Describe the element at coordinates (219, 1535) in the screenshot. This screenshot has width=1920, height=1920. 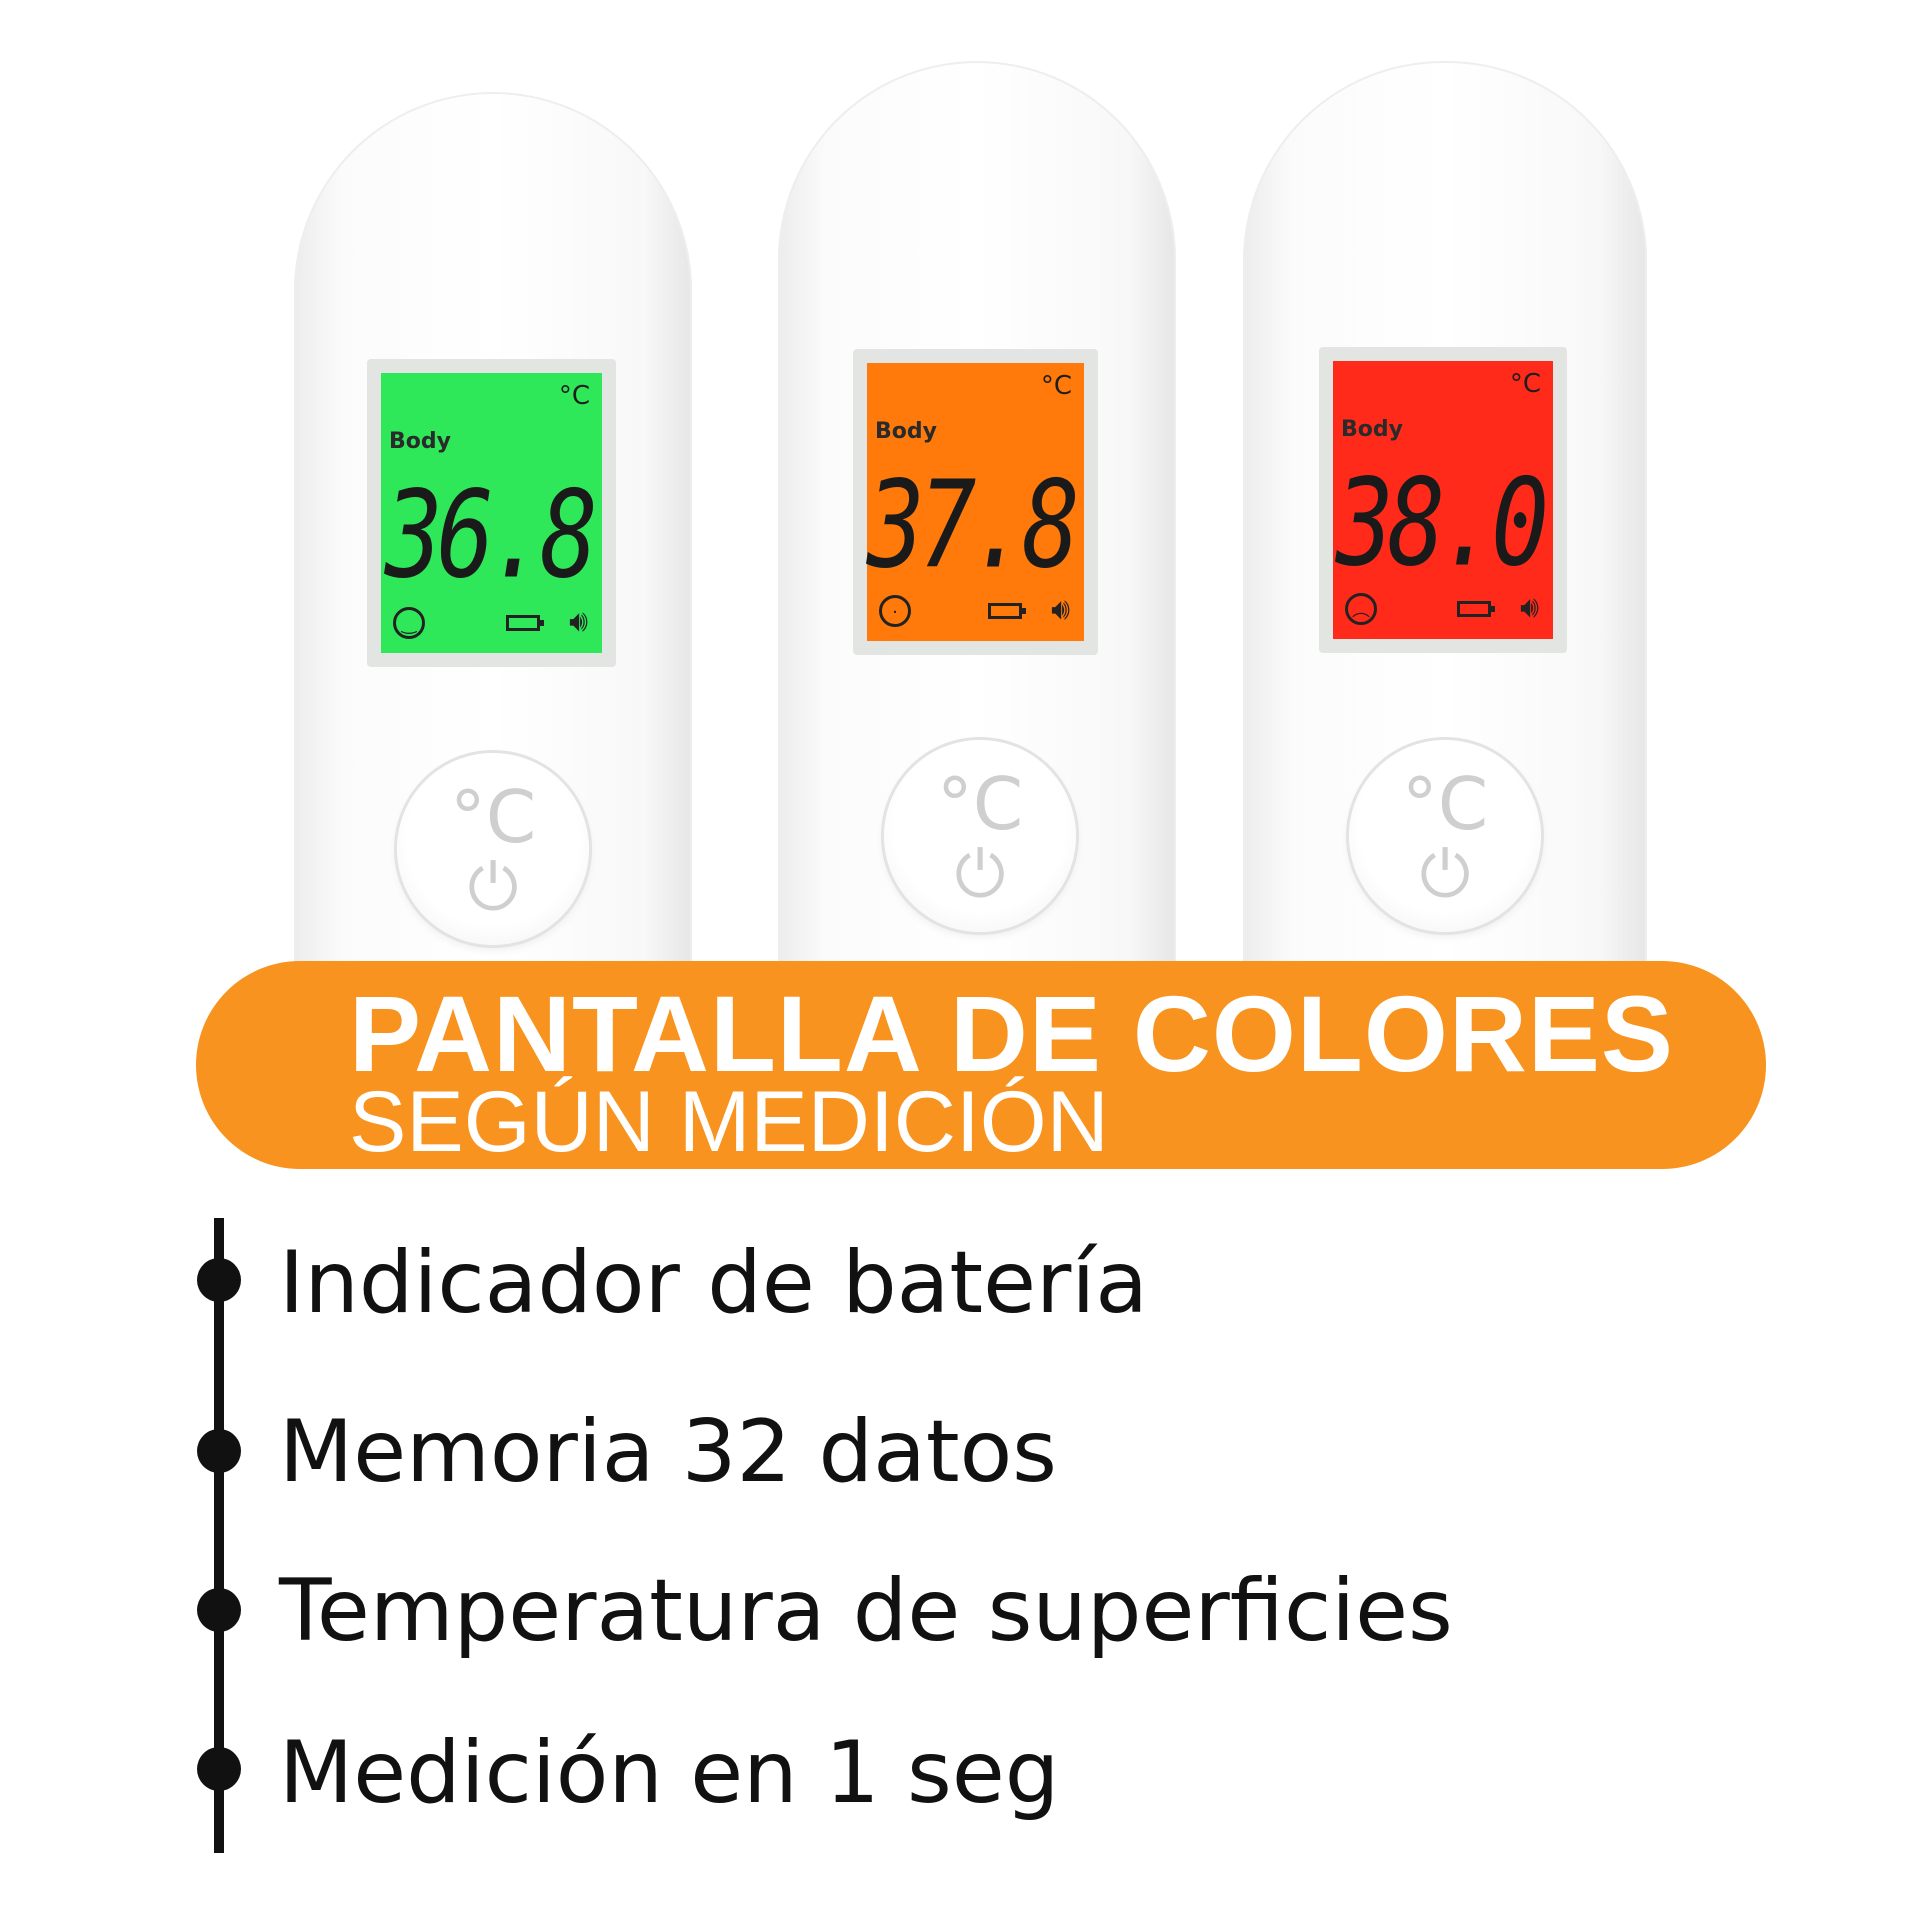
I see `timeline-line` at that location.